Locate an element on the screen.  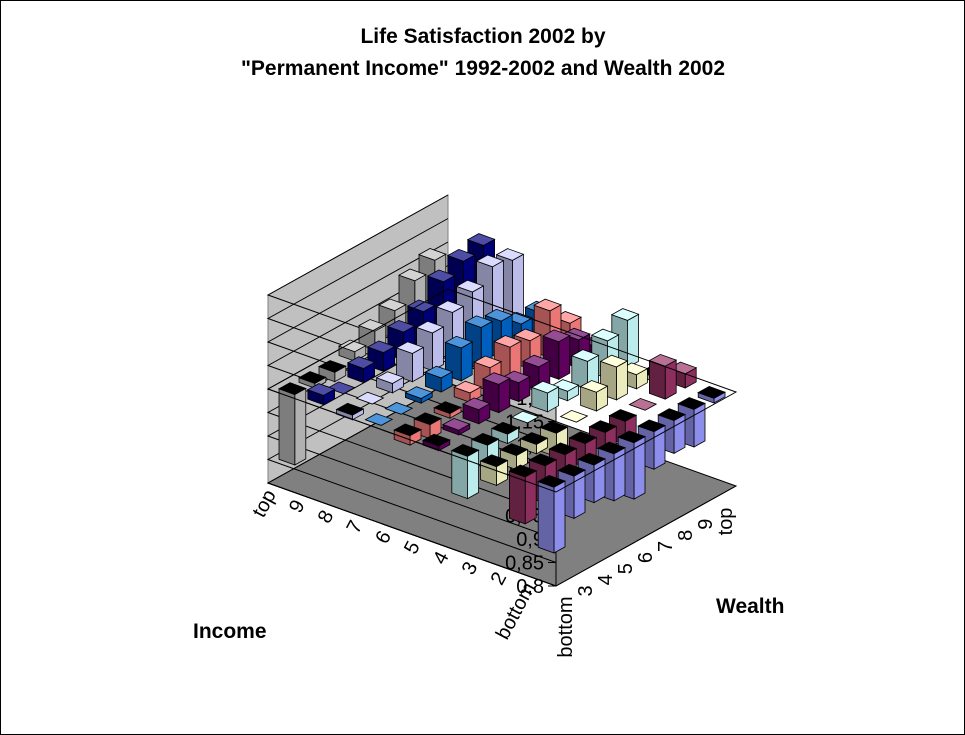
income-tick-label: bottom is located at coordinates (516, 611).